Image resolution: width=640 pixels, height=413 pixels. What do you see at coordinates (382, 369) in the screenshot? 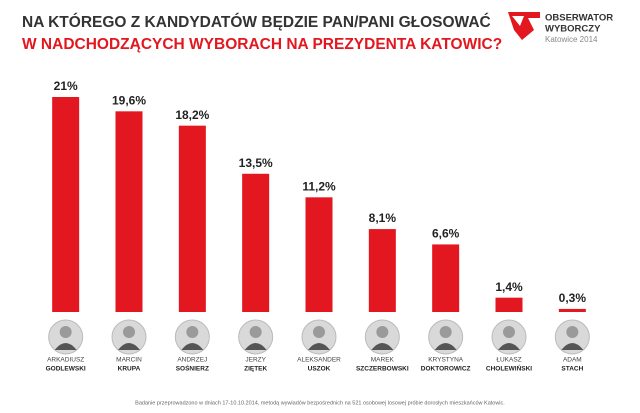
I see `candidate-last-name: SZCZERBOWSKI` at bounding box center [382, 369].